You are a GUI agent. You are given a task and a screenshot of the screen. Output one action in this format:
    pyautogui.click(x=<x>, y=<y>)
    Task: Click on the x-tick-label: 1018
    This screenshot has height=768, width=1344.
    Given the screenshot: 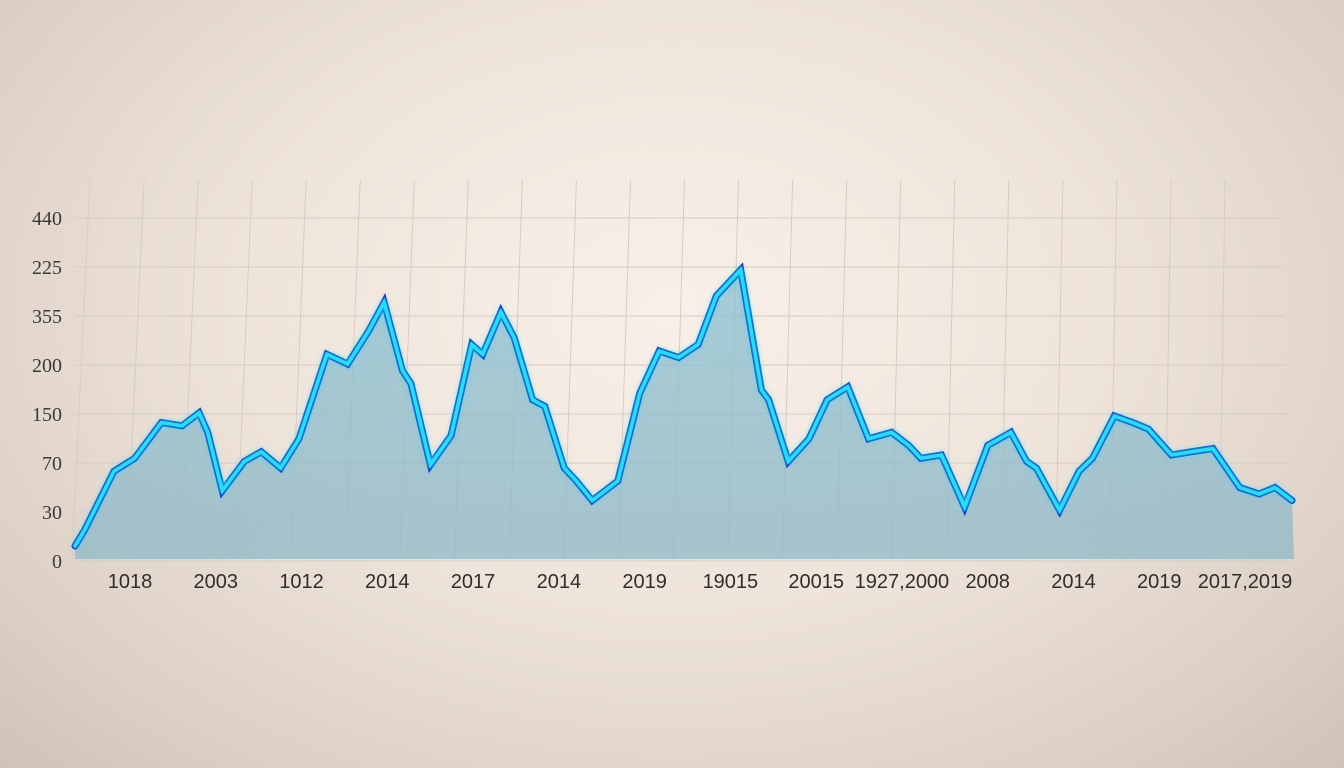 What is the action you would take?
    pyautogui.click(x=130, y=582)
    